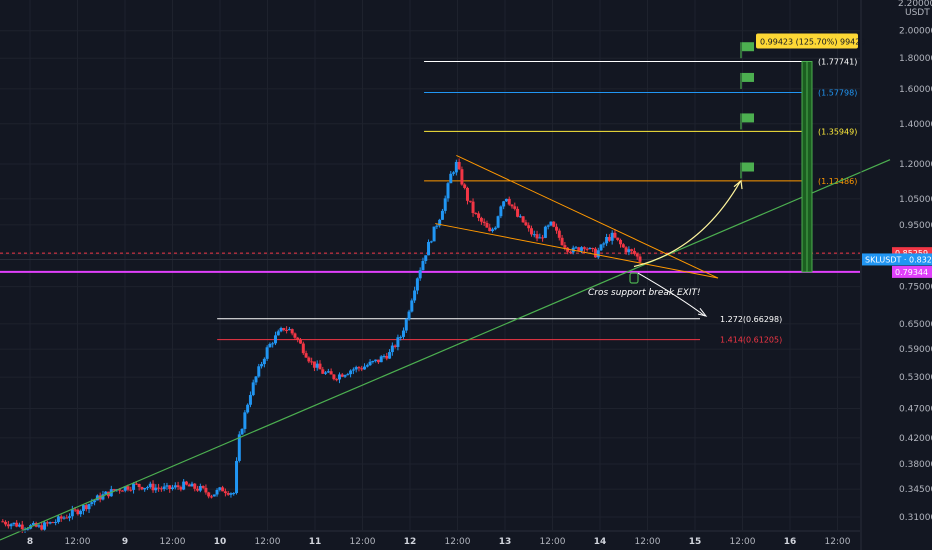 The width and height of the screenshot is (932, 550). Describe the element at coordinates (751, 340) in the screenshot. I see `fib-level-label: 1.414(0.61205)` at that location.